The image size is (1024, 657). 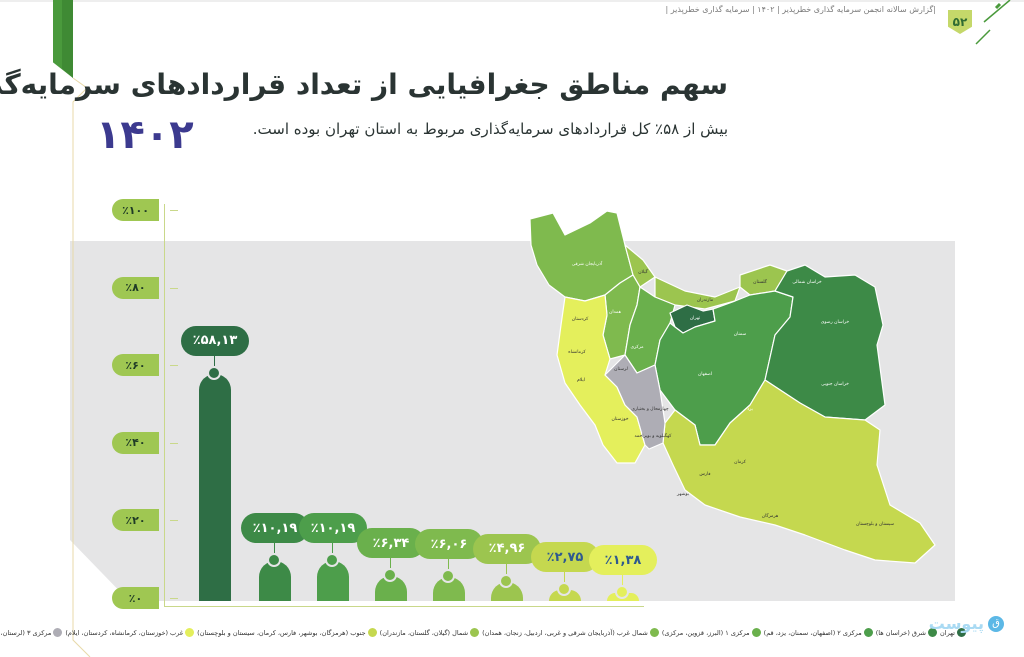 I want to click on map-label-gilan: گیلان, so click(x=643, y=271).